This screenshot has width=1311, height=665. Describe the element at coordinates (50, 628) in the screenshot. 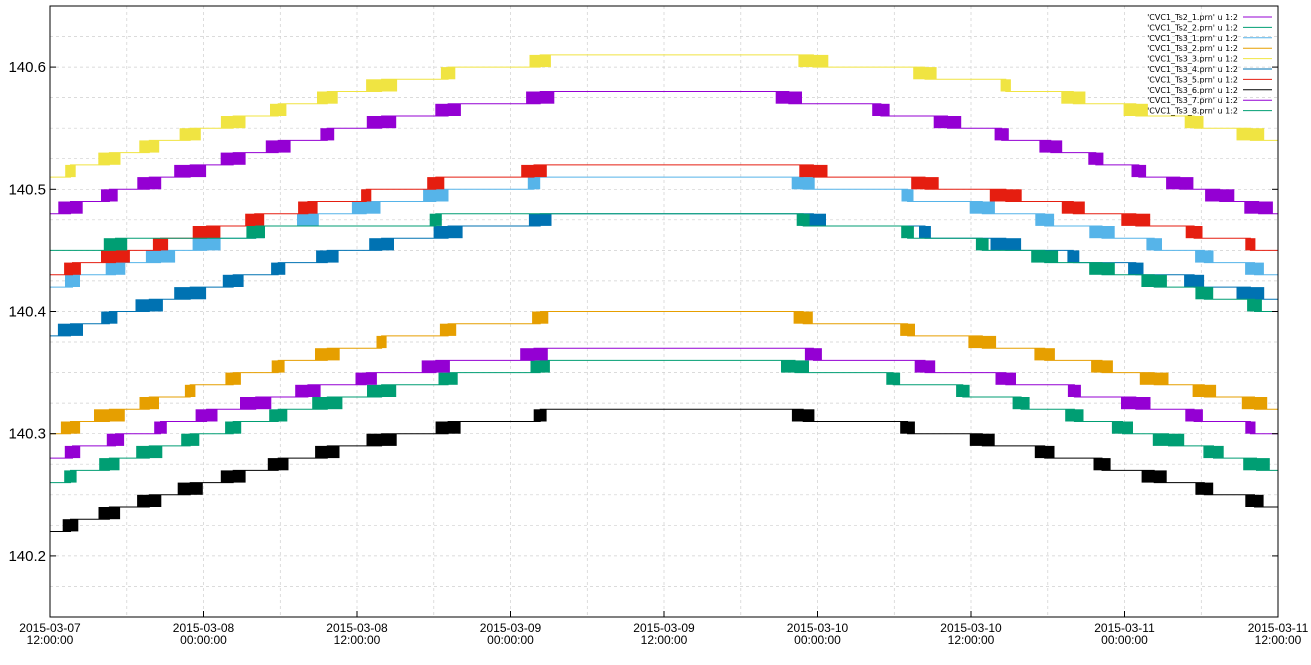

I see `x-tick-label-date: 2015-03-07` at that location.